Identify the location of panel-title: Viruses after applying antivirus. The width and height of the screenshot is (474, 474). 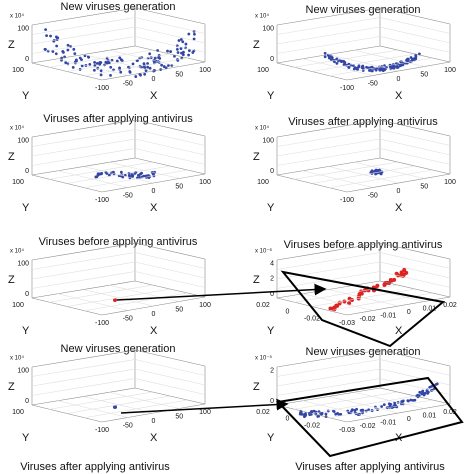
(118, 119).